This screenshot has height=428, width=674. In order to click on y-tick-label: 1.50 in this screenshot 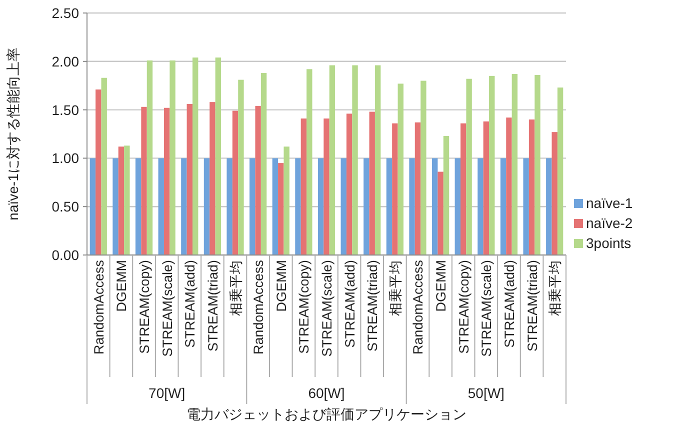, I will do `click(66, 110)`.